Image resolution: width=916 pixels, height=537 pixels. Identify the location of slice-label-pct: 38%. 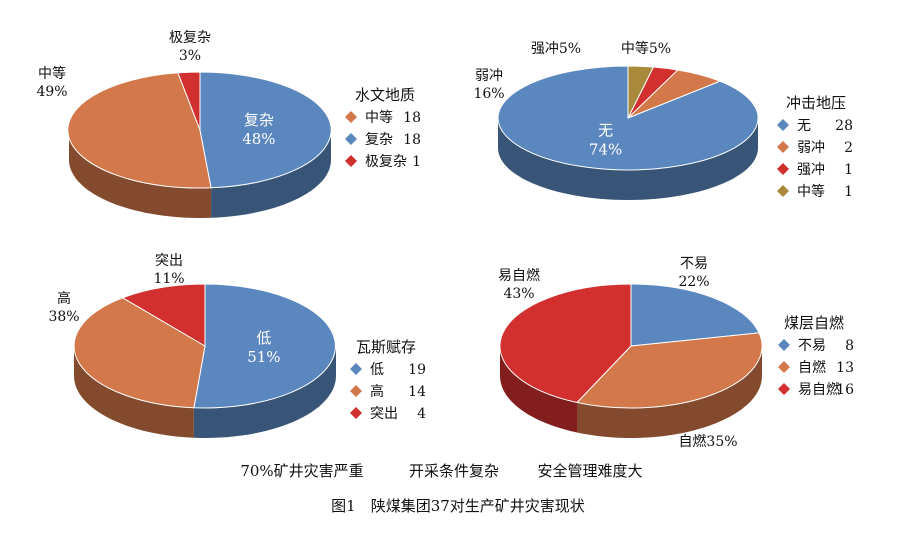
(63, 317).